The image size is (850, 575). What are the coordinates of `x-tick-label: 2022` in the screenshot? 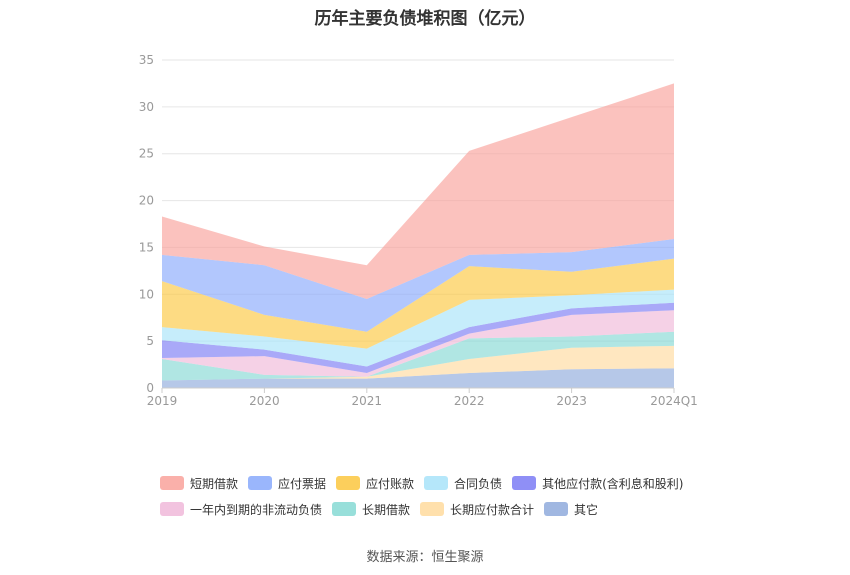 It's located at (469, 401).